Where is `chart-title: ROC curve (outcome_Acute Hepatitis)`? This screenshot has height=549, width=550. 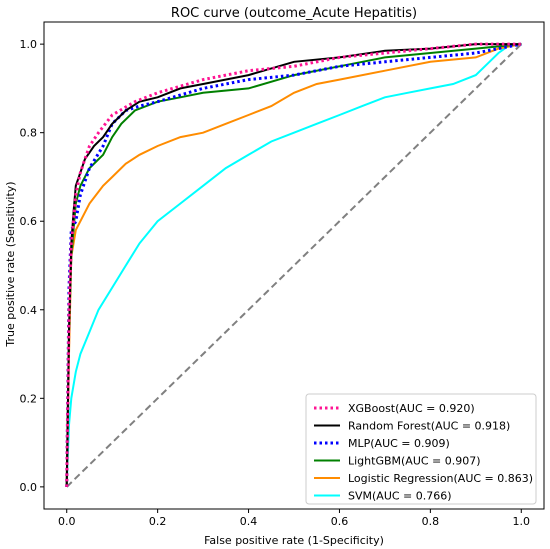 chart-title: ROC curve (outcome_Acute Hepatitis) is located at coordinates (294, 13).